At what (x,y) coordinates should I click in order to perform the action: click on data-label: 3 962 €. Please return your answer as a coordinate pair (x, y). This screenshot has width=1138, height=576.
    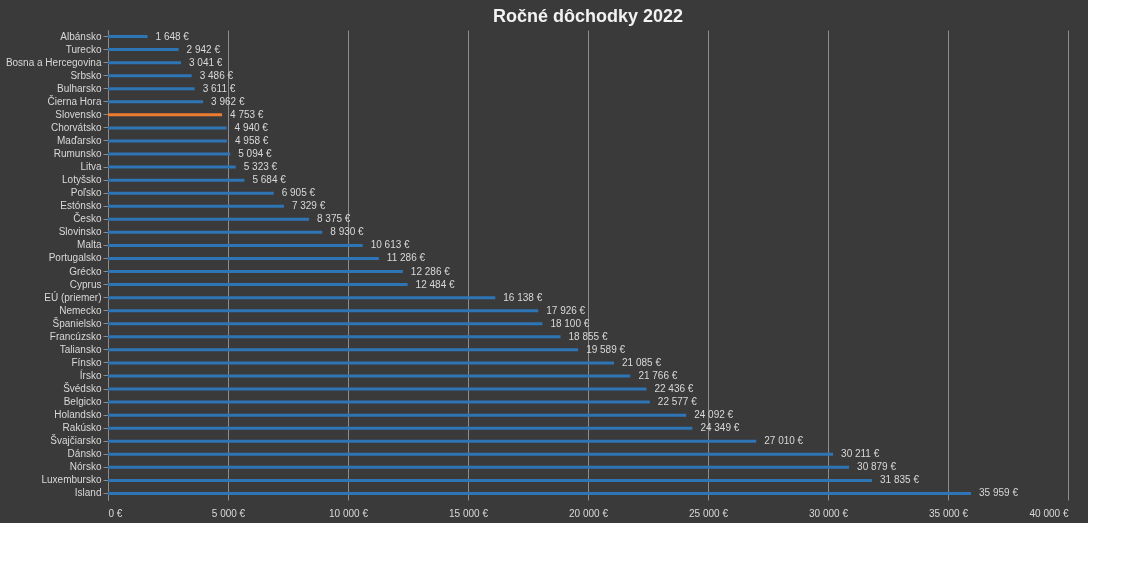
    Looking at the image, I should click on (228, 101).